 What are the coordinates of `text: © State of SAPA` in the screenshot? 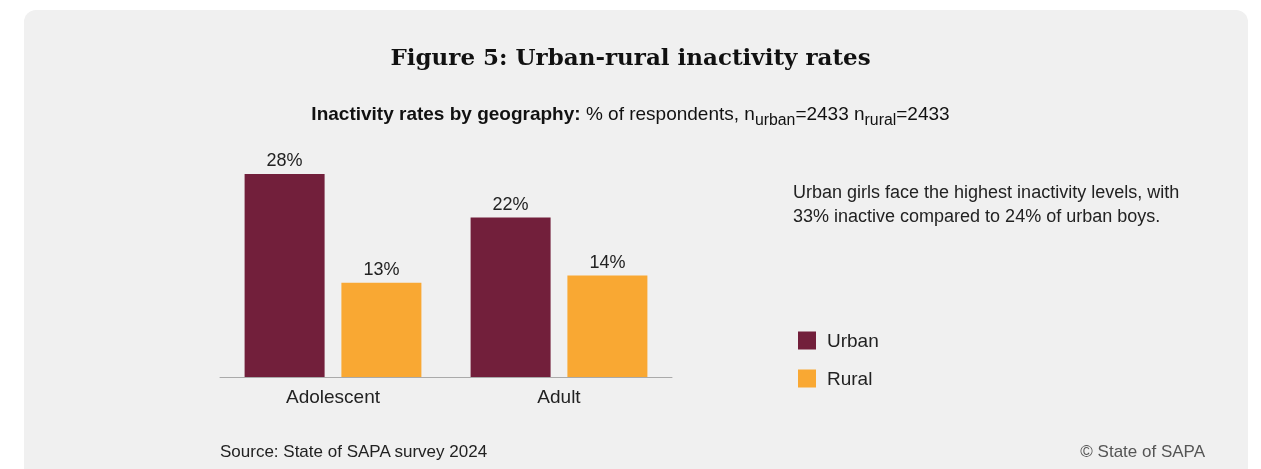 It's located at (1142, 452).